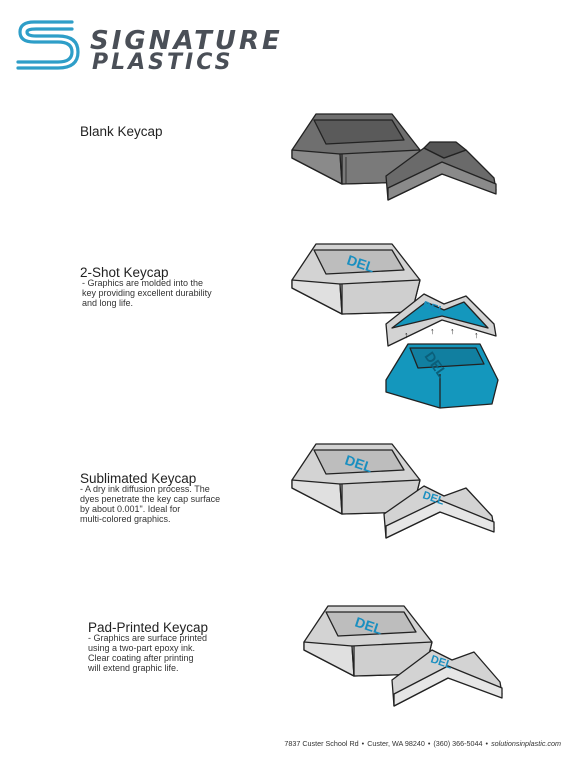  Describe the element at coordinates (394, 157) in the screenshot. I see `blank-keycap-illustration` at that location.